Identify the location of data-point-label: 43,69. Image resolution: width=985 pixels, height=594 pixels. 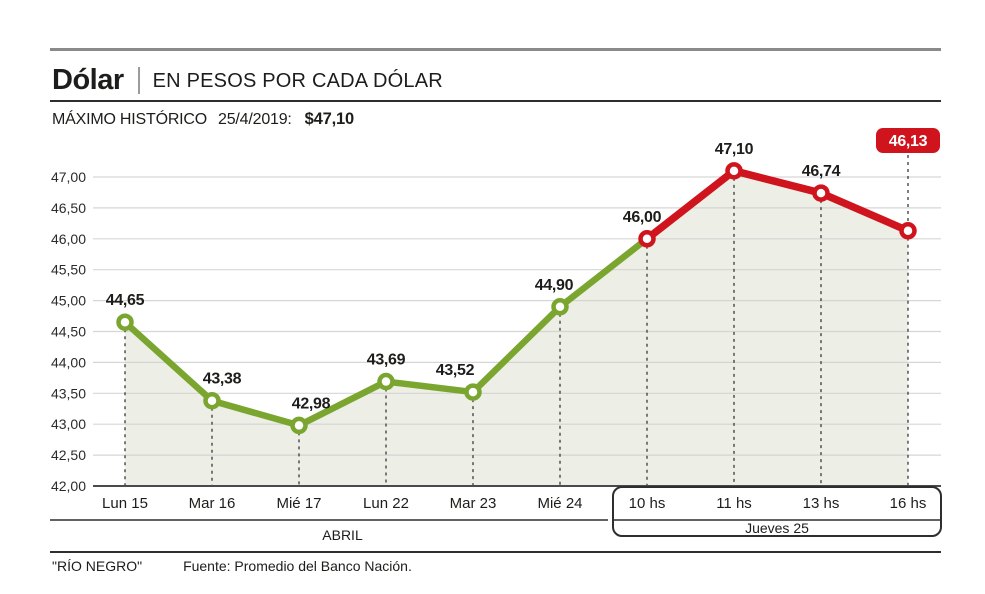
(386, 360).